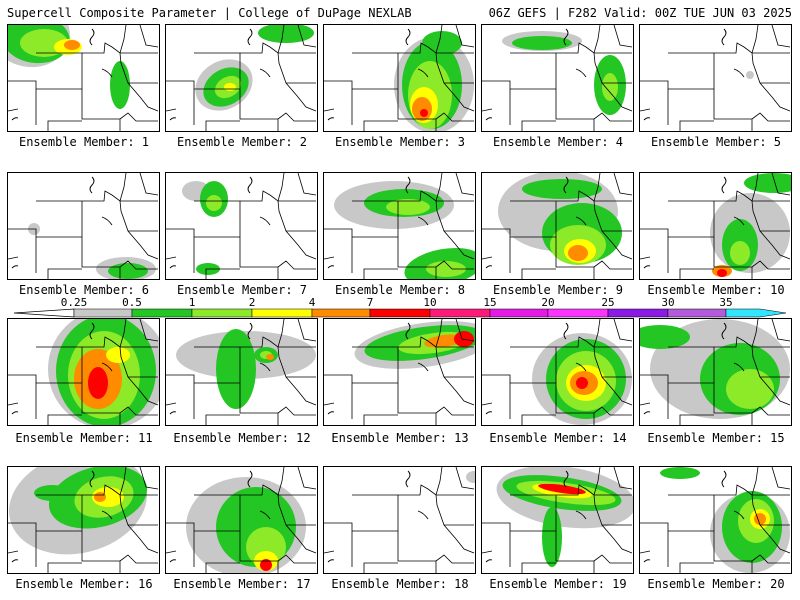 This screenshot has height=600, width=800. I want to click on legend-tick-label: 0.5, so click(132, 302).